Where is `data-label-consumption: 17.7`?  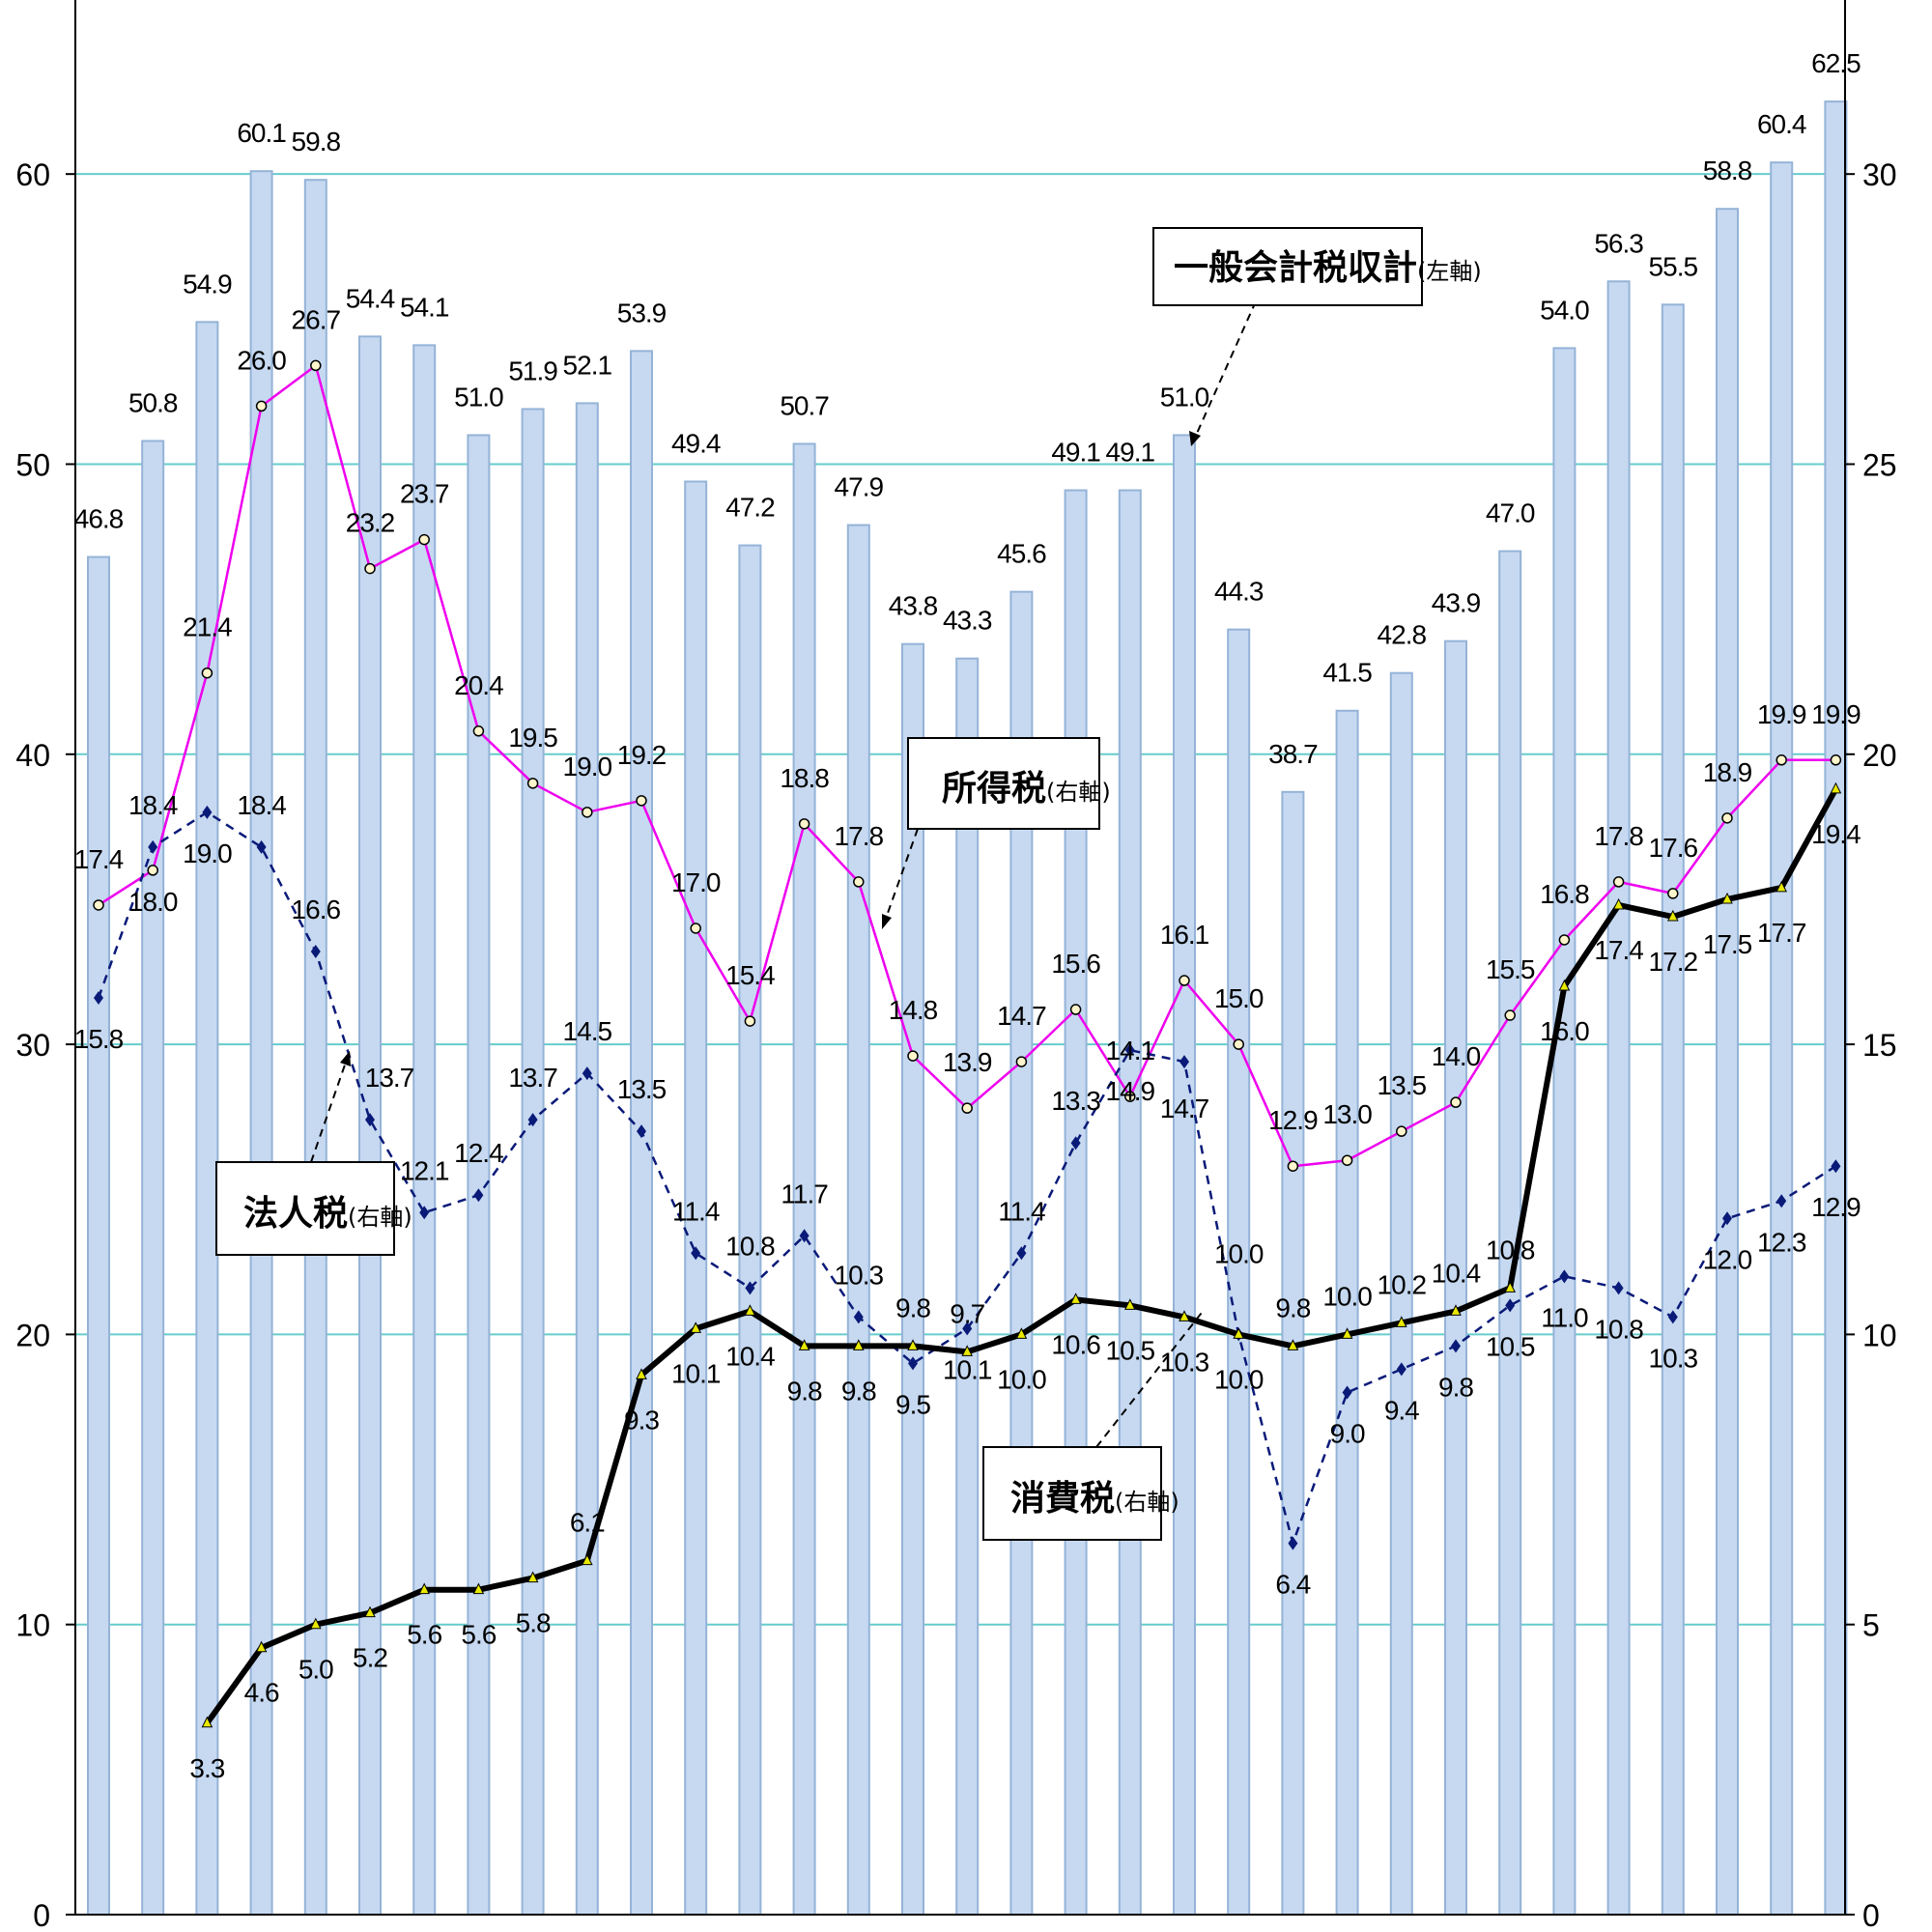 data-label-consumption: 17.7 is located at coordinates (1781, 933).